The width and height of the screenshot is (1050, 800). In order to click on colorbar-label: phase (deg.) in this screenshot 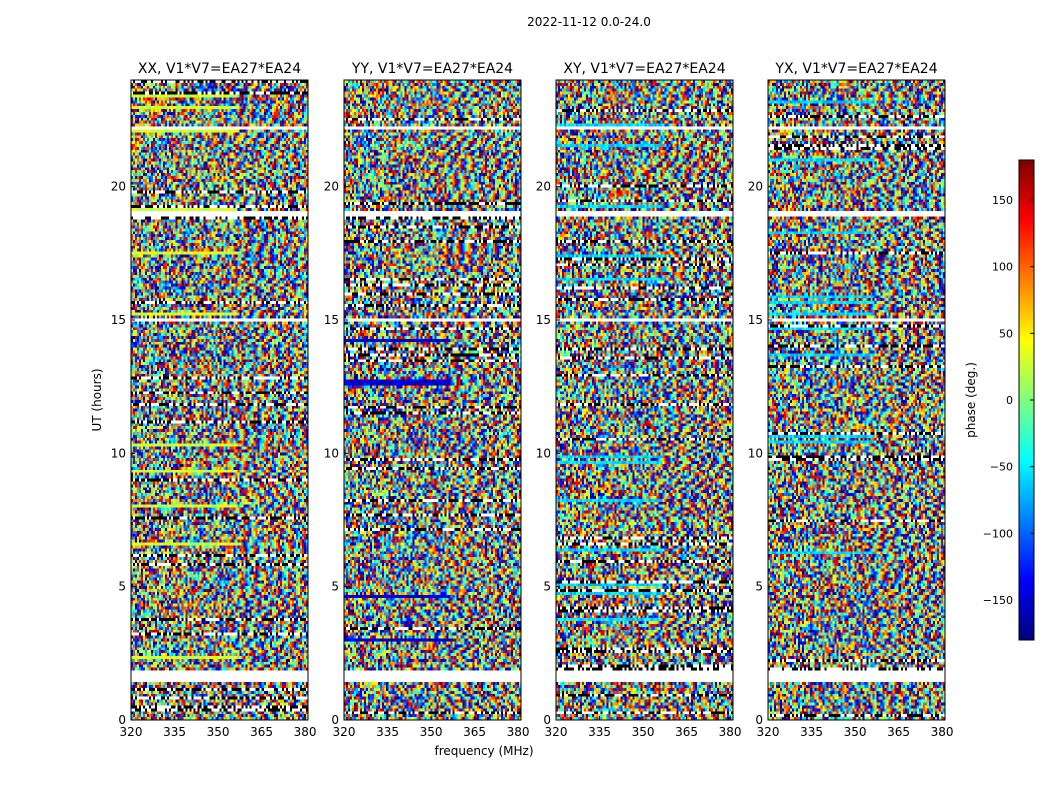, I will do `click(971, 400)`.